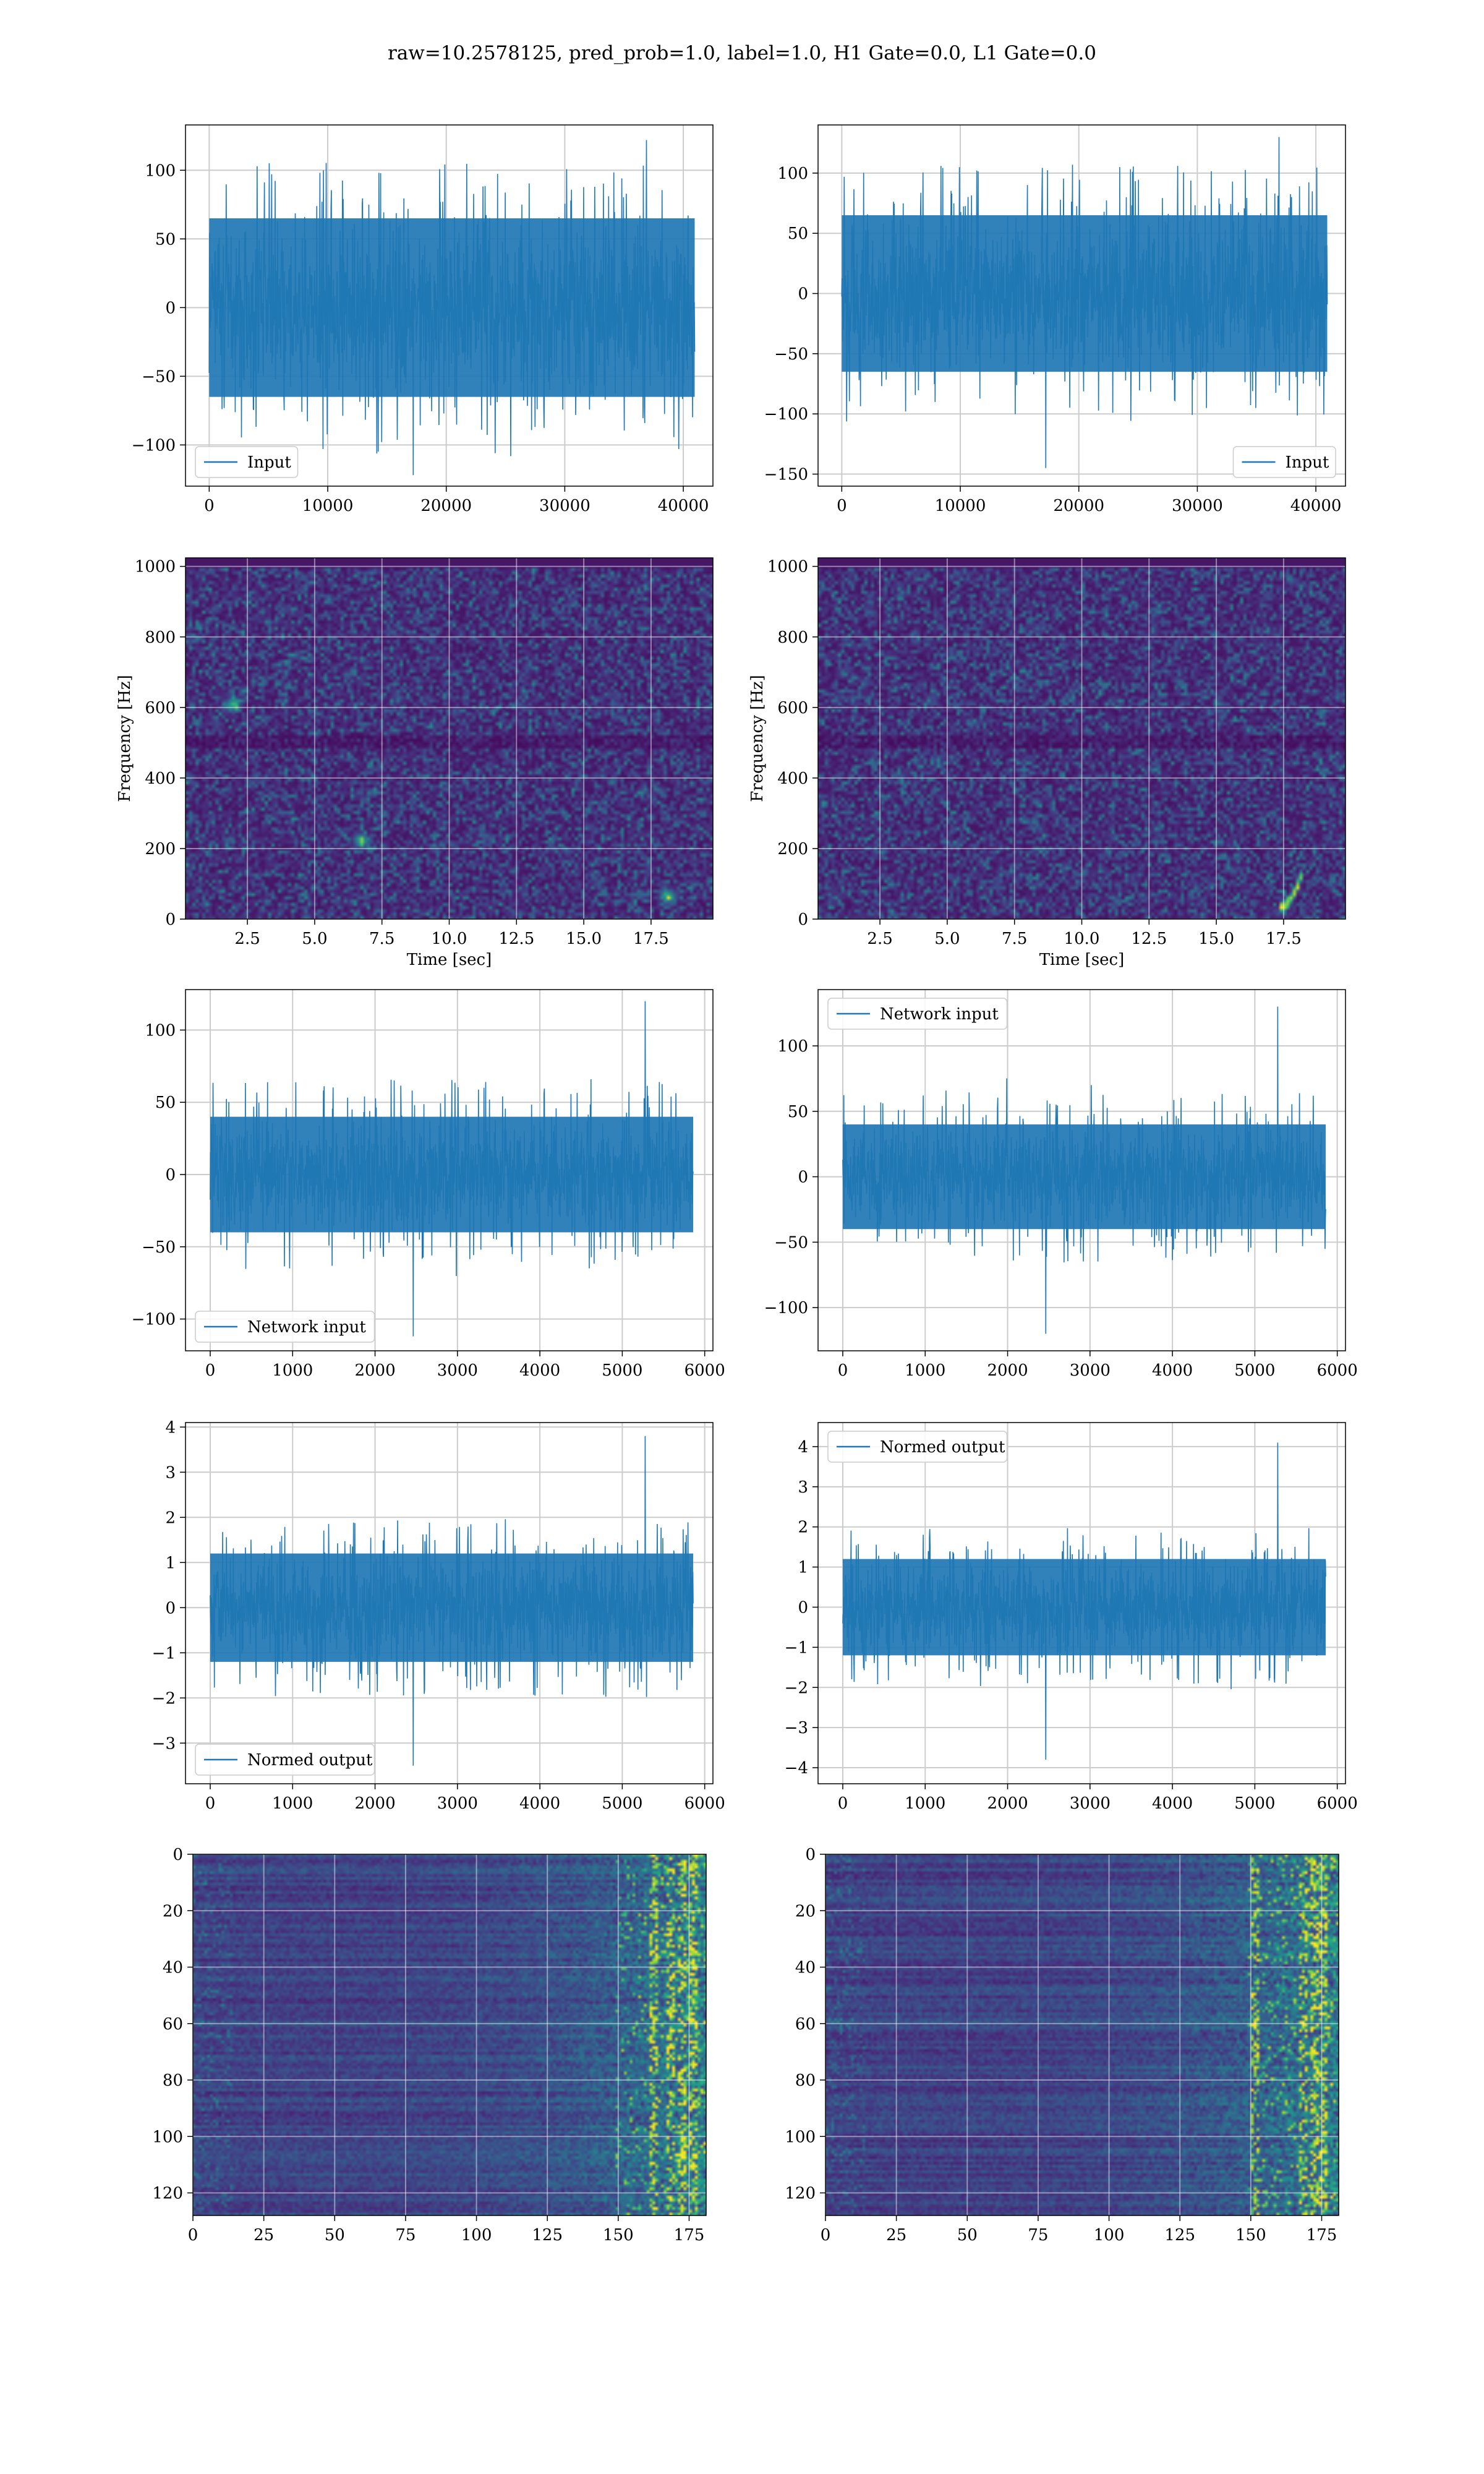  Describe the element at coordinates (796, 1769) in the screenshot. I see `y-tick-label: −4` at that location.